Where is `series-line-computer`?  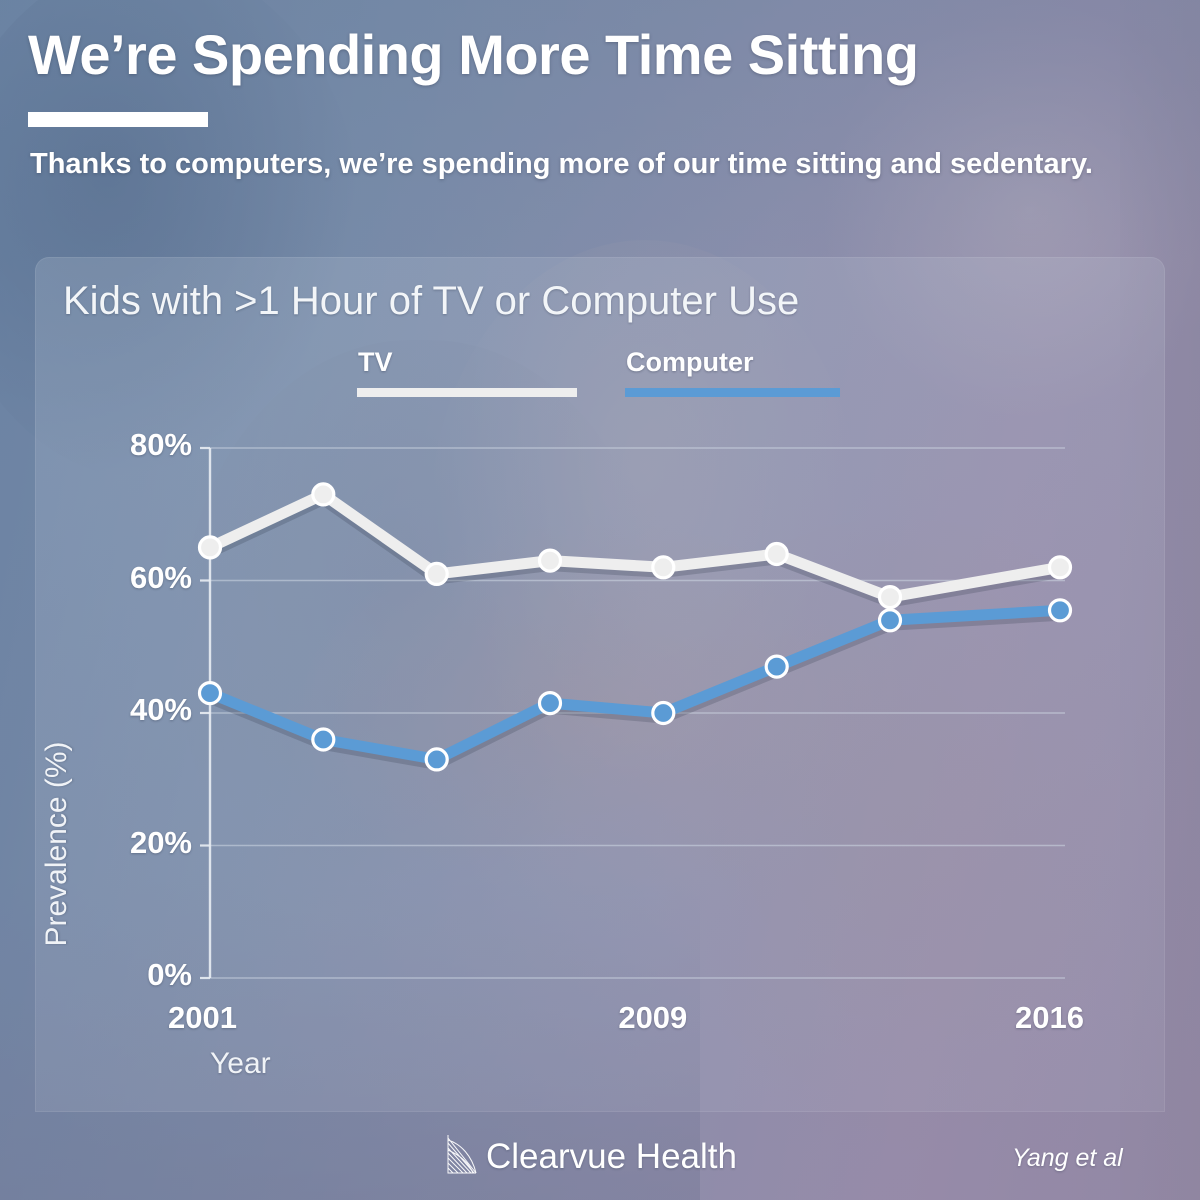 series-line-computer is located at coordinates (635, 684).